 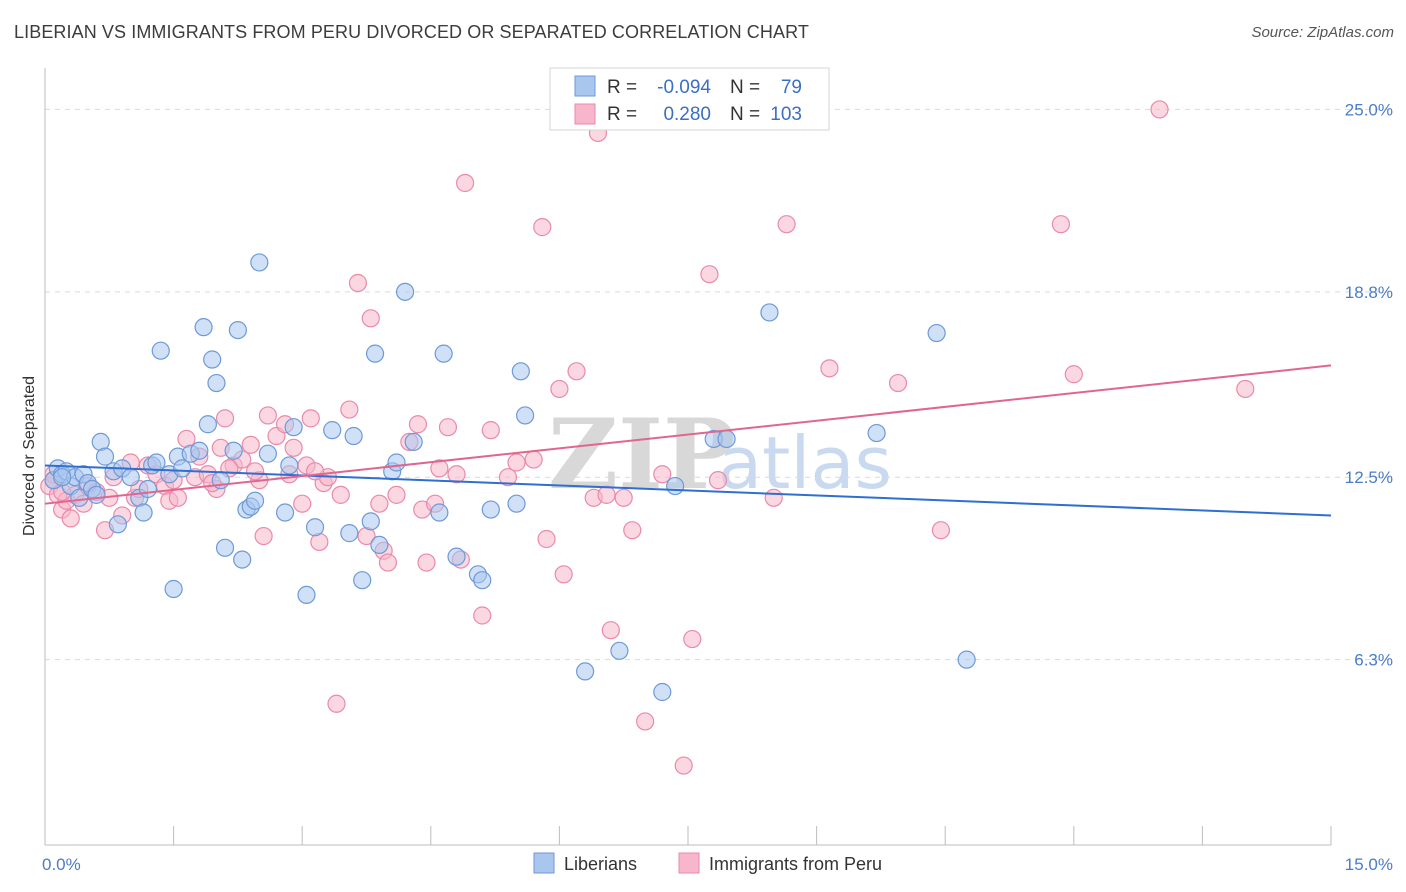 I want to click on bottom-legend-swatch-liberians, so click(x=544, y=863).